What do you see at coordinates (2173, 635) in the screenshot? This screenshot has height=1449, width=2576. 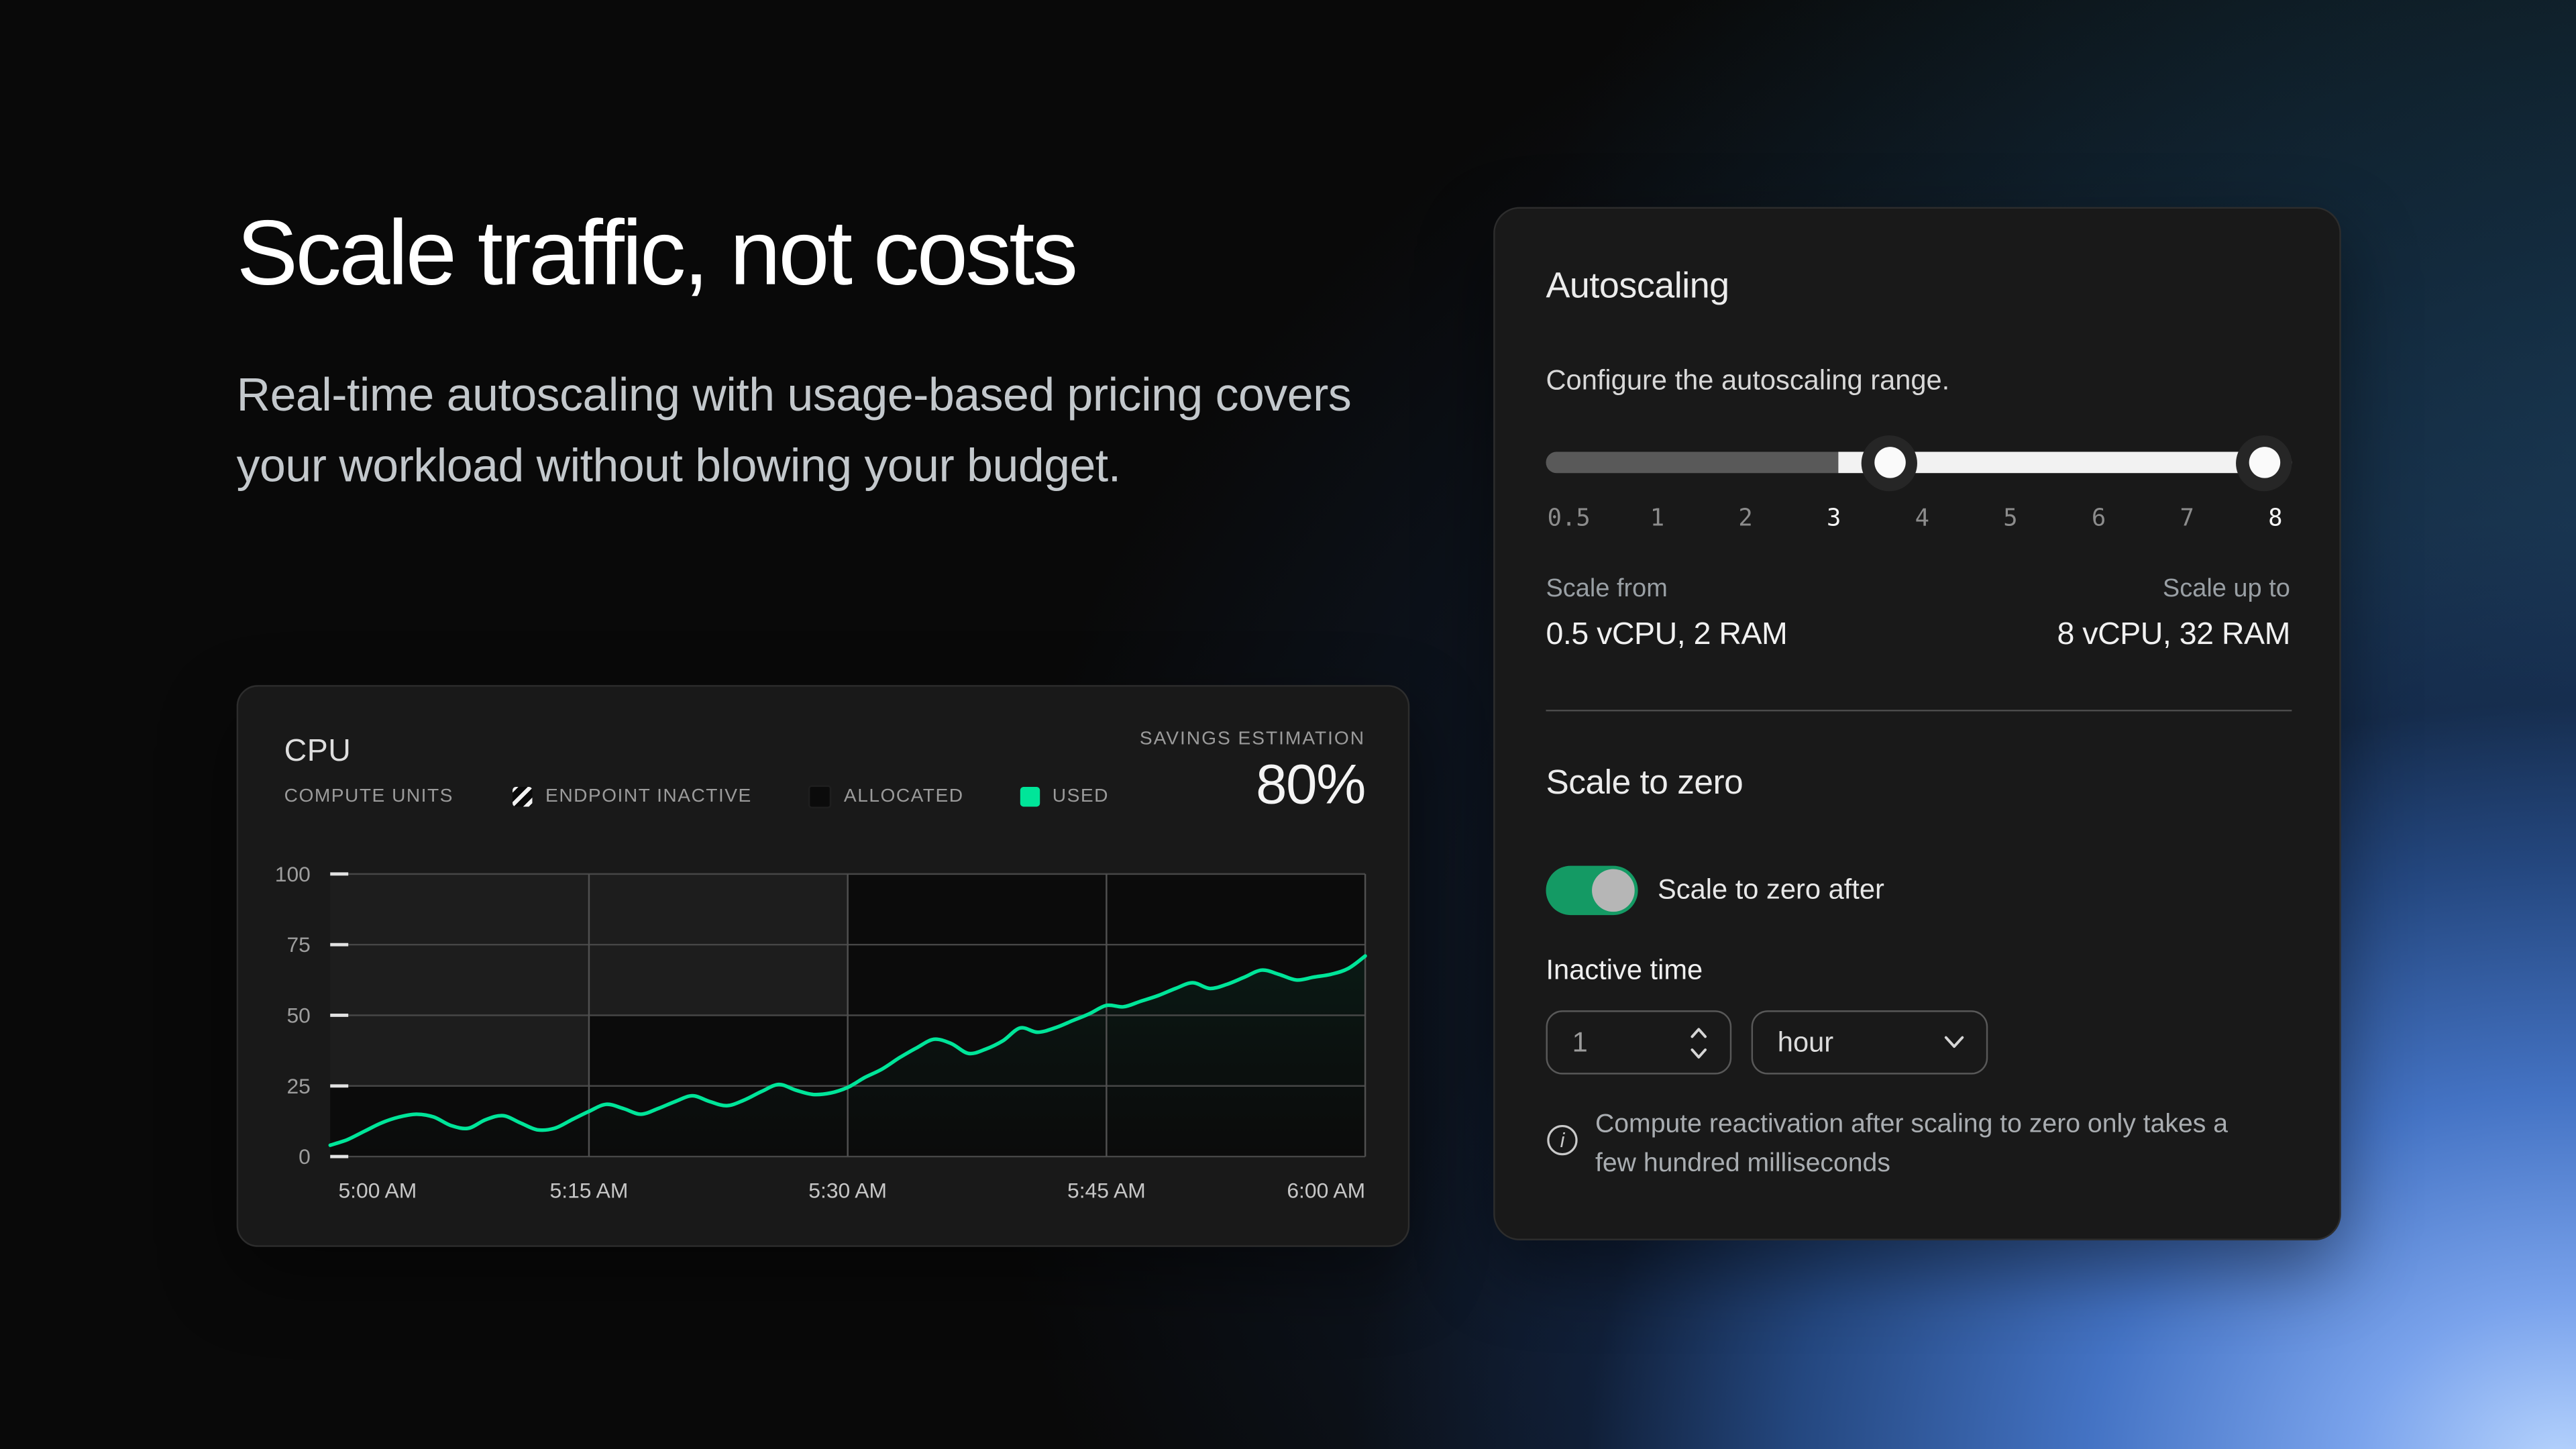 I see `scale-up-to-value: 8 vCPU, 32 RAM` at bounding box center [2173, 635].